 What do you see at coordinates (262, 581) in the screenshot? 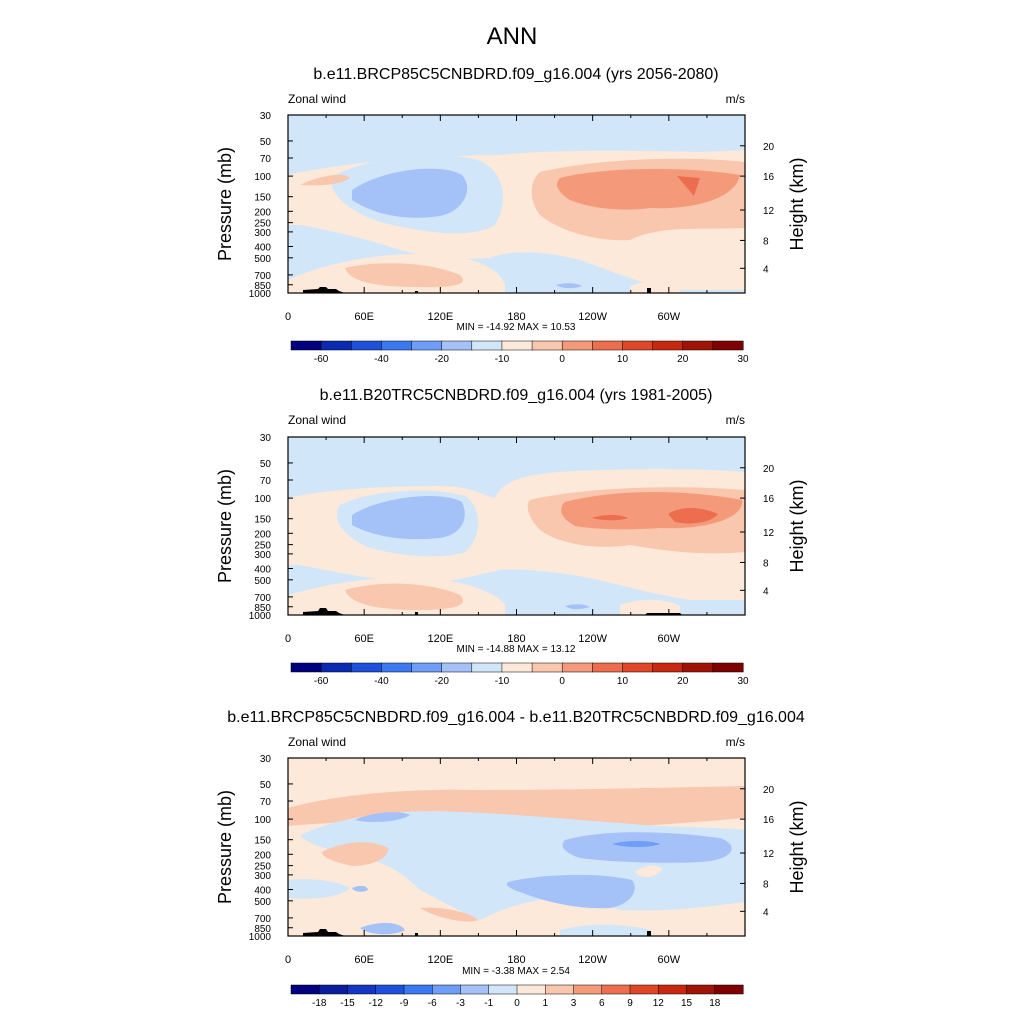
I see `y-tick-label: 500` at bounding box center [262, 581].